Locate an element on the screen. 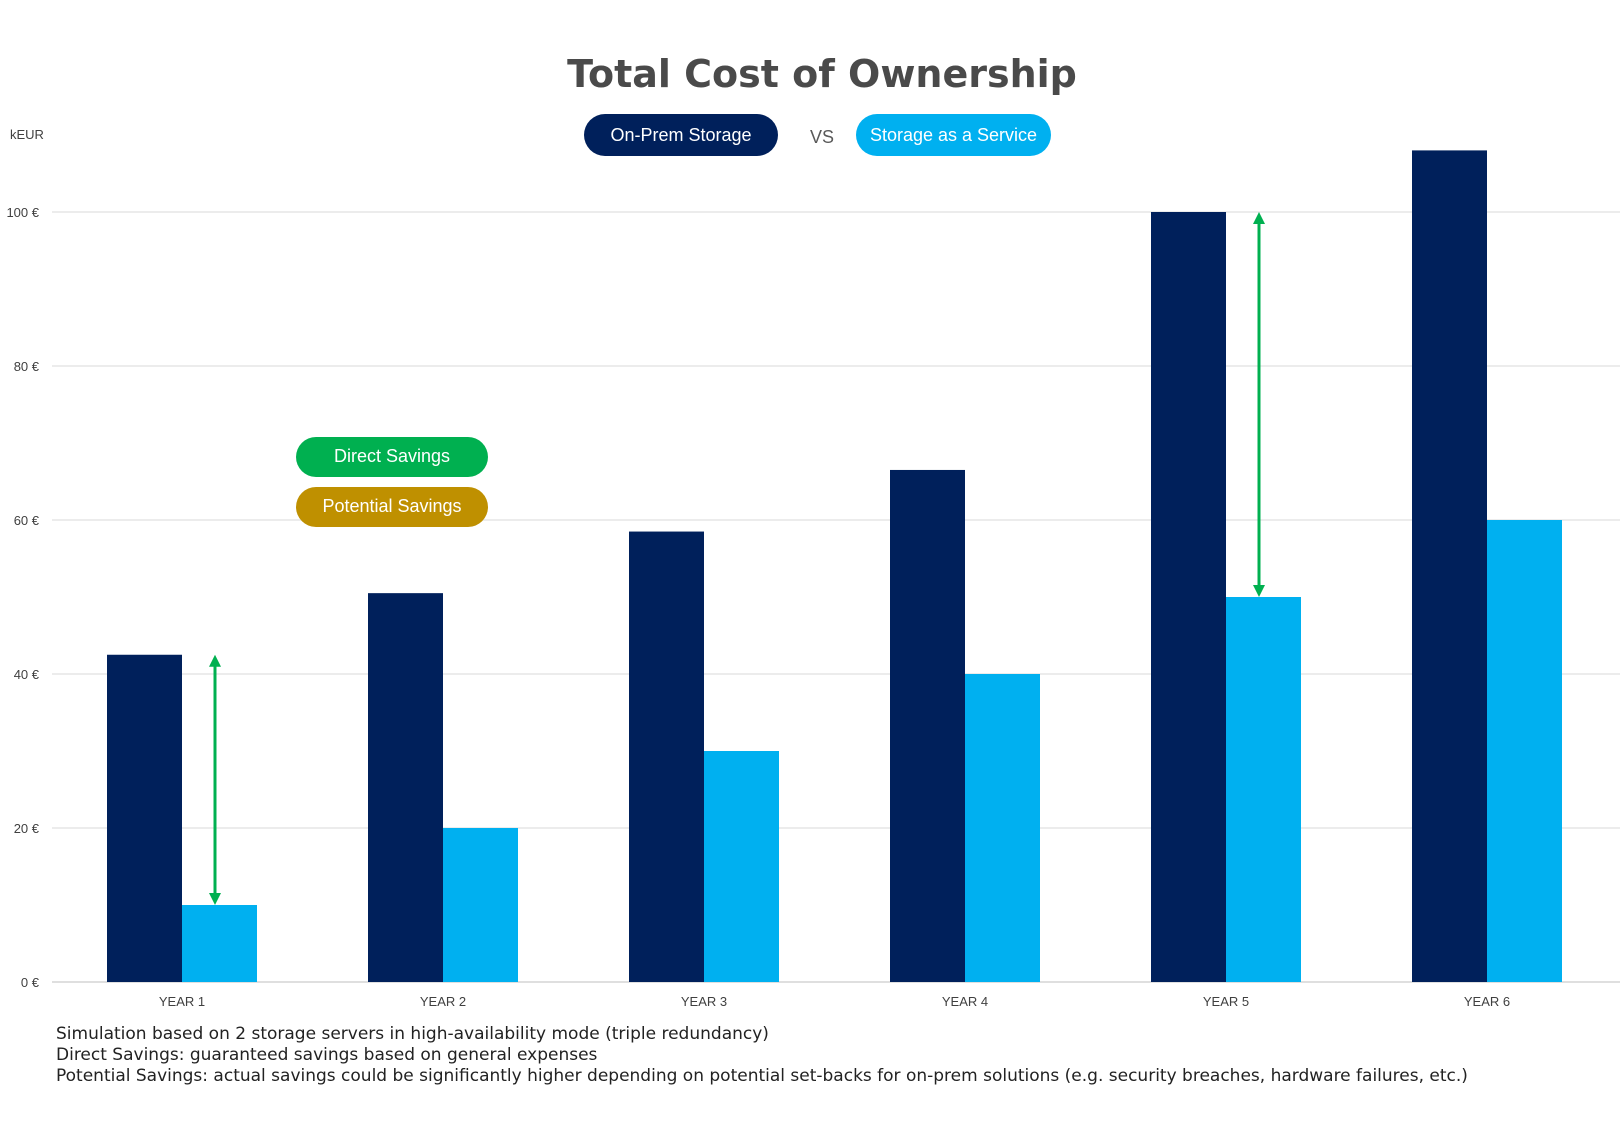 This screenshot has width=1624, height=1137. potential-savings-pill is located at coordinates (392, 507).